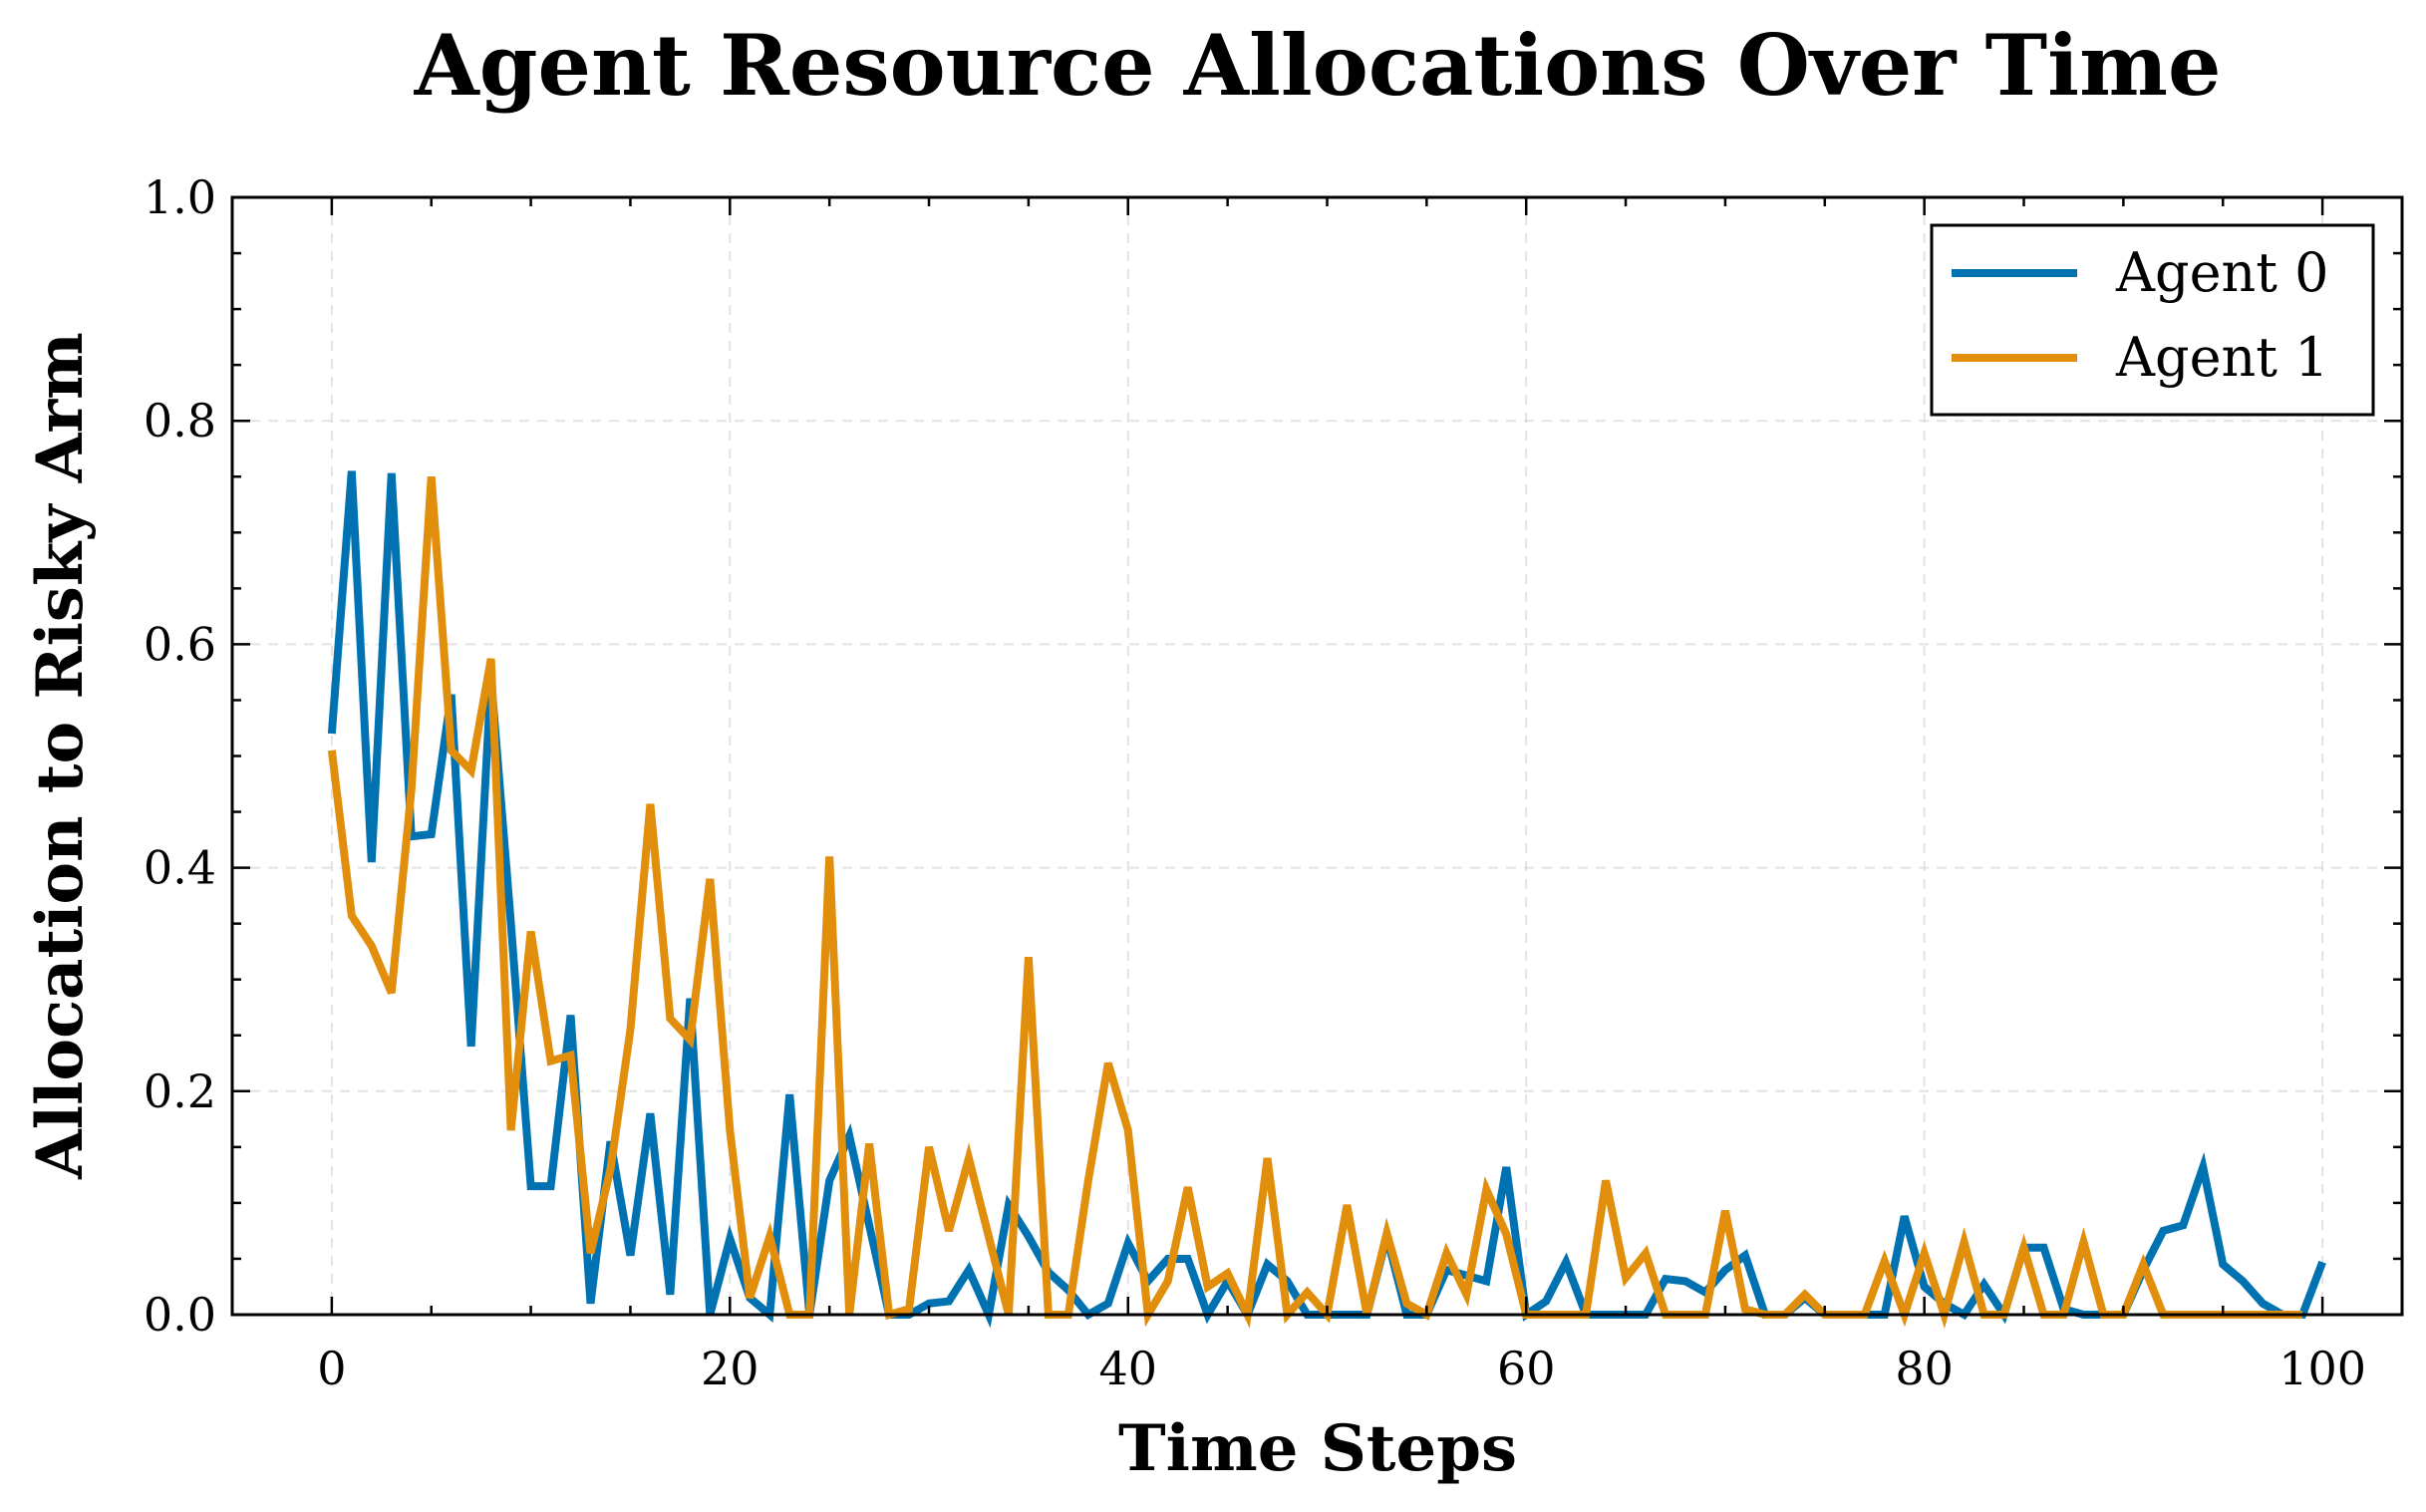 The height and width of the screenshot is (1512, 2426). Describe the element at coordinates (1318, 1449) in the screenshot. I see `x-axis-label: Time Steps` at that location.